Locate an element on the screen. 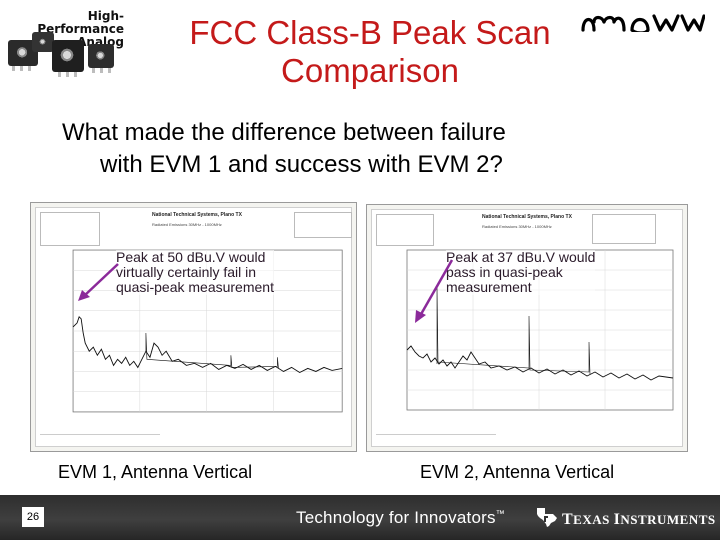 The height and width of the screenshot is (540, 720). callout-line: quasi-peak measurement is located at coordinates (195, 287).